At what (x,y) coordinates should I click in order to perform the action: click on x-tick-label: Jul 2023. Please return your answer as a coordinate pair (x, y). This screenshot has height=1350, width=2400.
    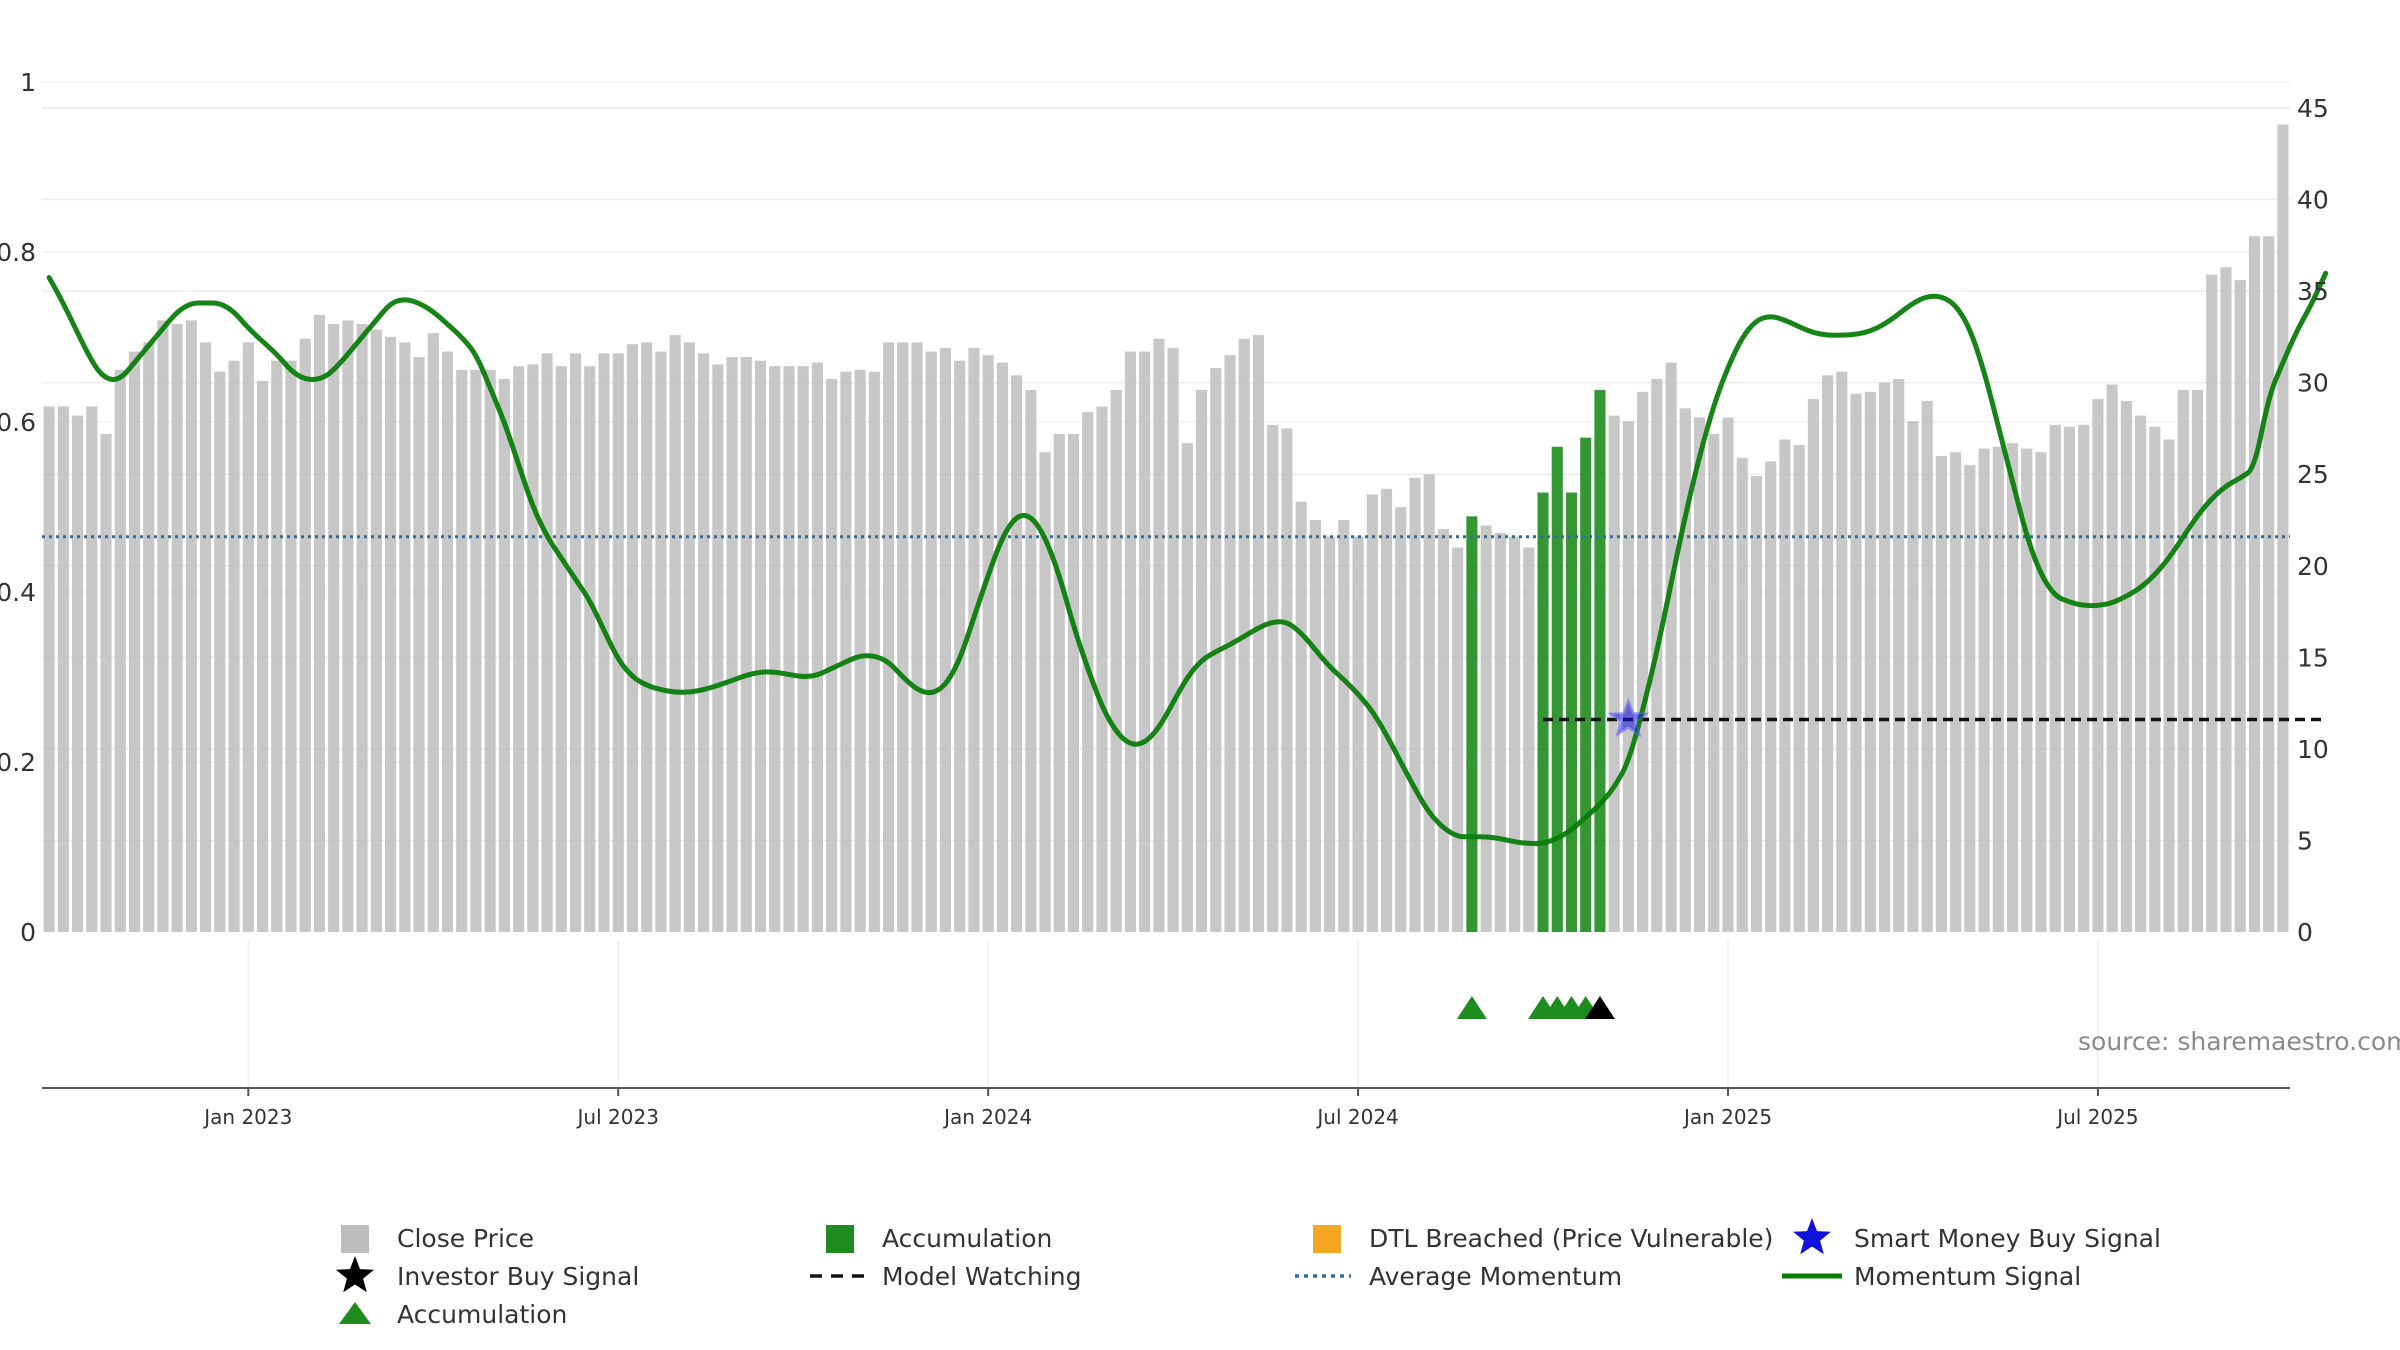
    Looking at the image, I should click on (617, 1117).